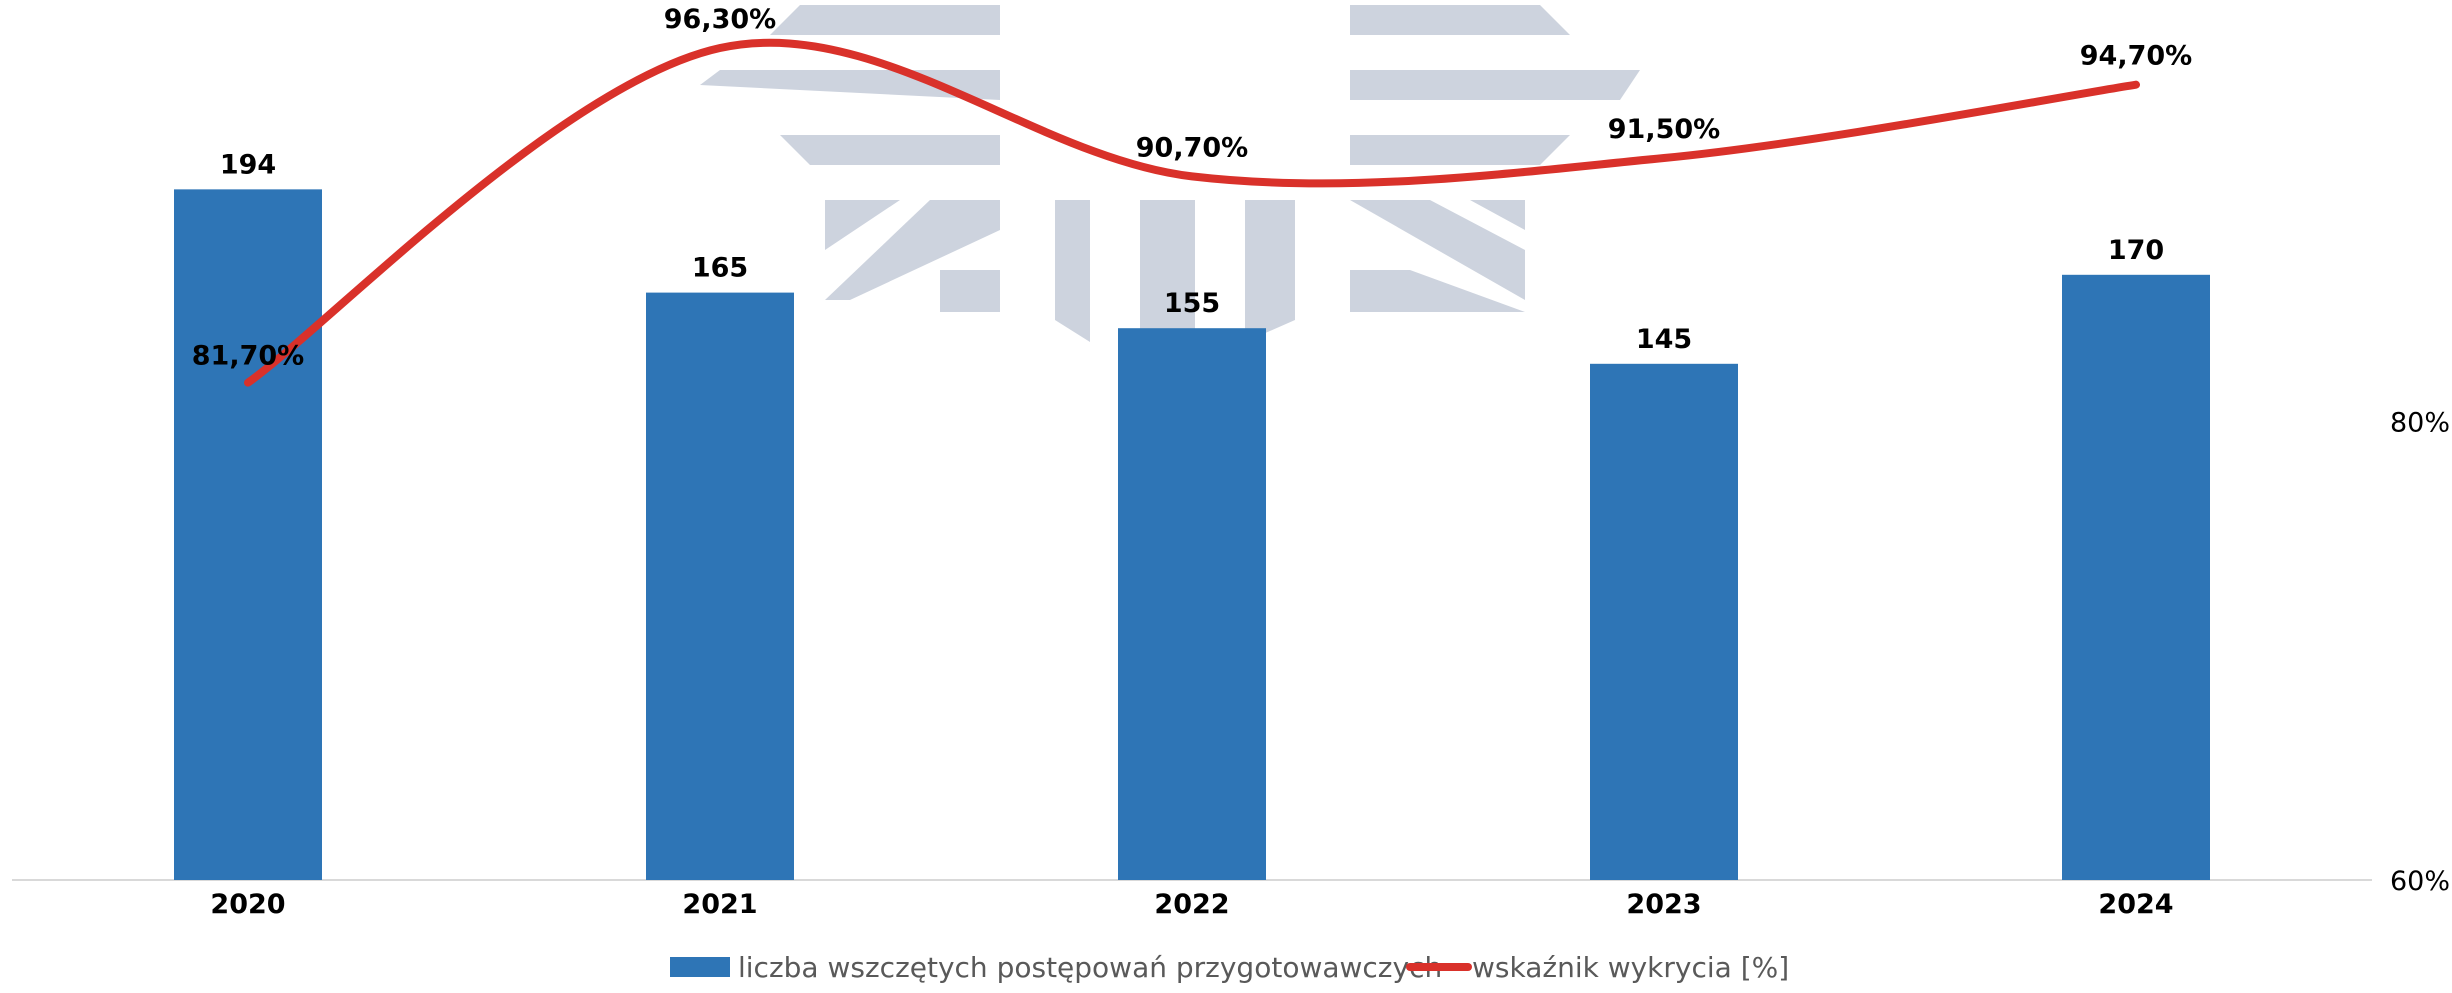  Describe the element at coordinates (1170, 173) in the screenshot. I see `watermark-logo` at that location.